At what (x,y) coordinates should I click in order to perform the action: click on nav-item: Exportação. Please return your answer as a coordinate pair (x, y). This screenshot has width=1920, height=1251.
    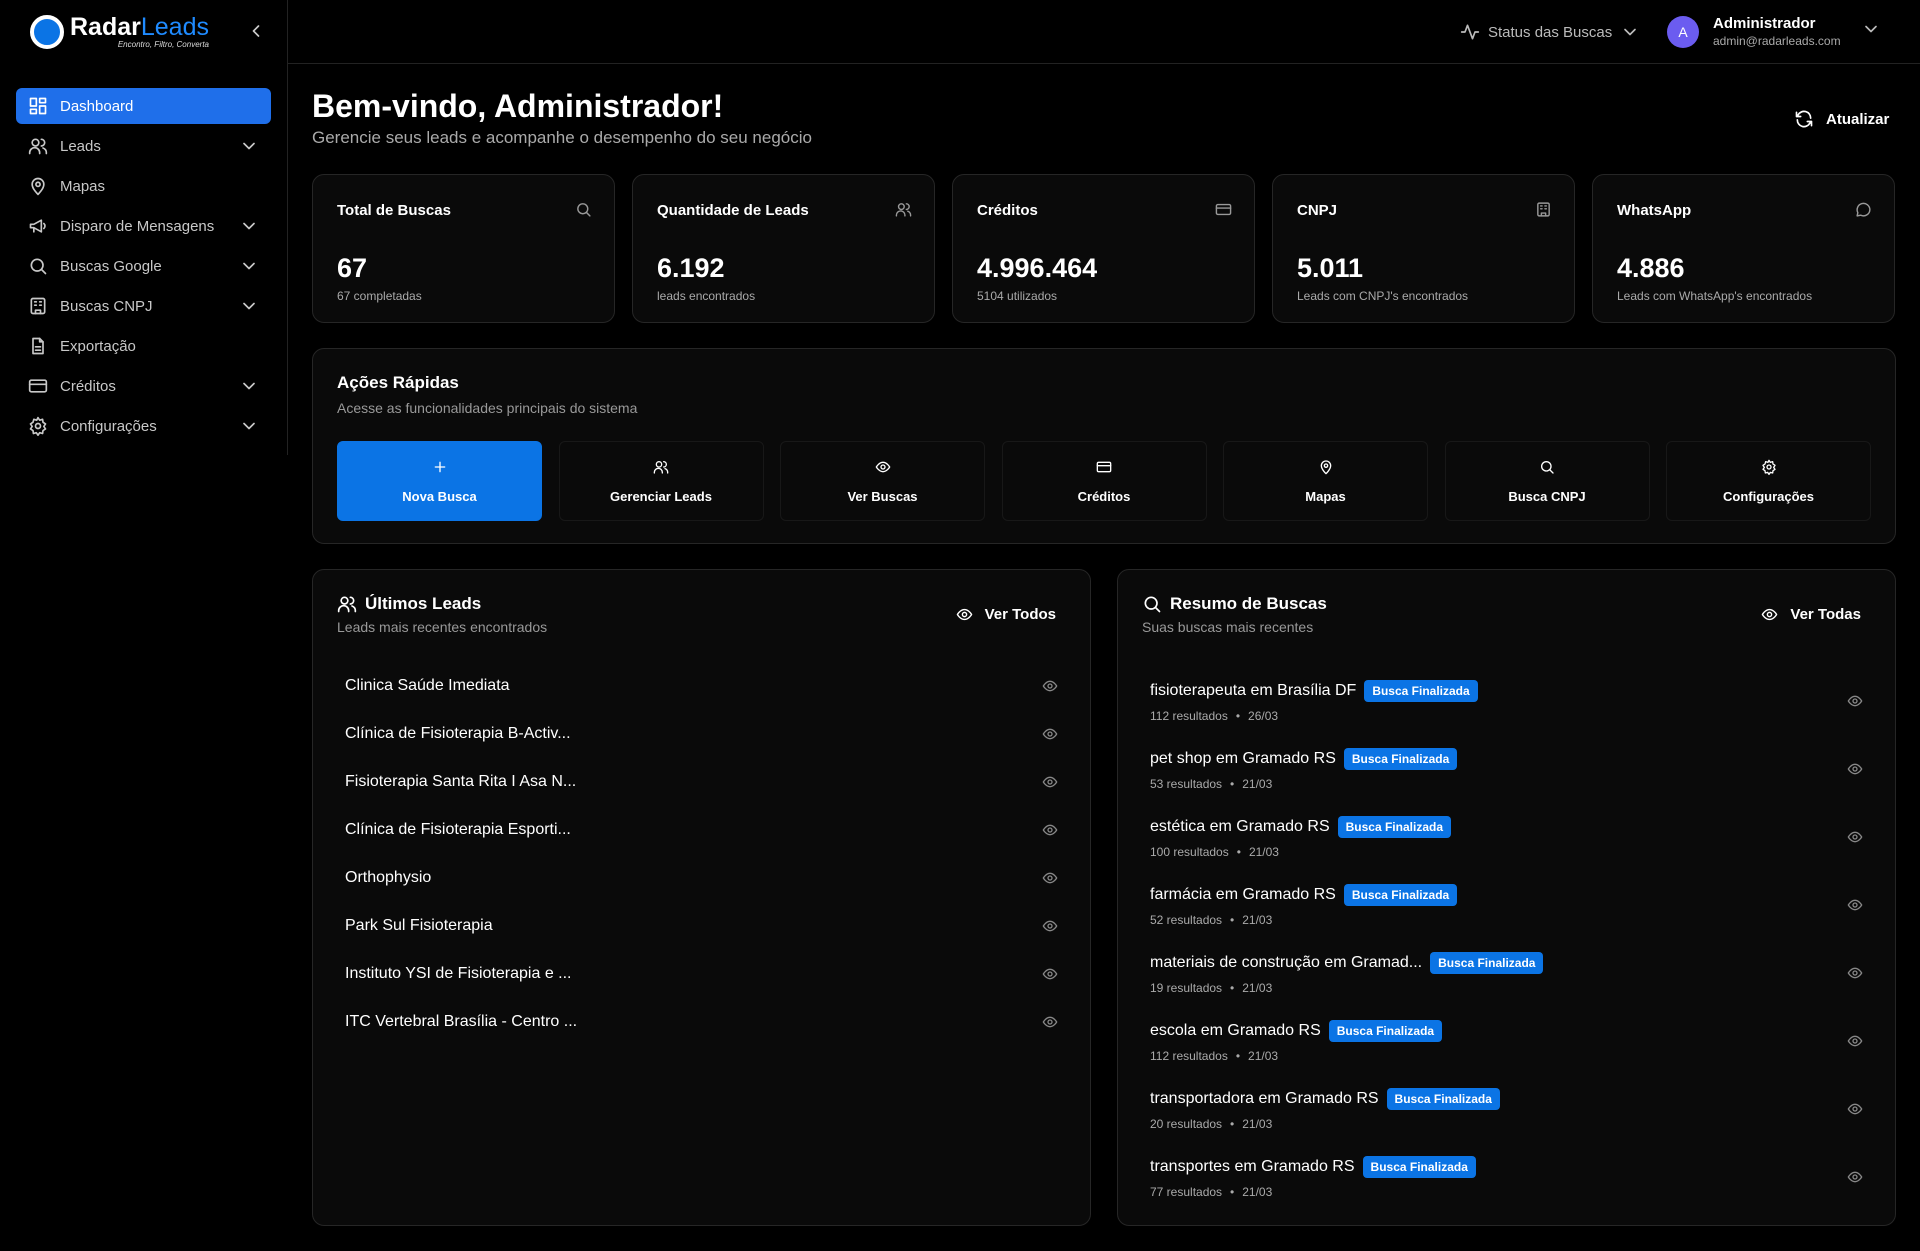
    Looking at the image, I should click on (143, 346).